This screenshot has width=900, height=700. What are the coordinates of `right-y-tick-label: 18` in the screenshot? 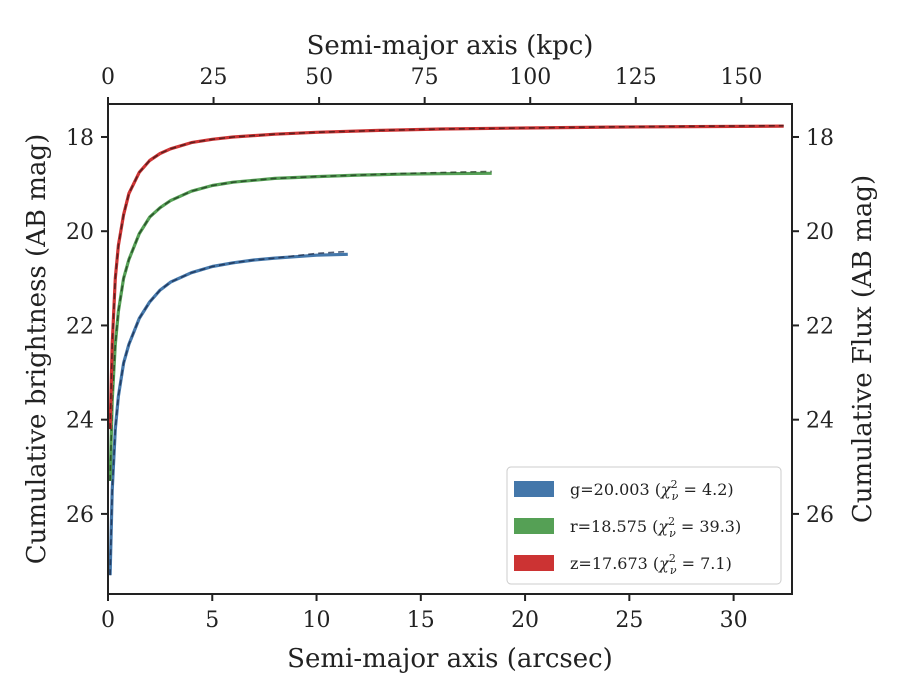 It's located at (820, 138).